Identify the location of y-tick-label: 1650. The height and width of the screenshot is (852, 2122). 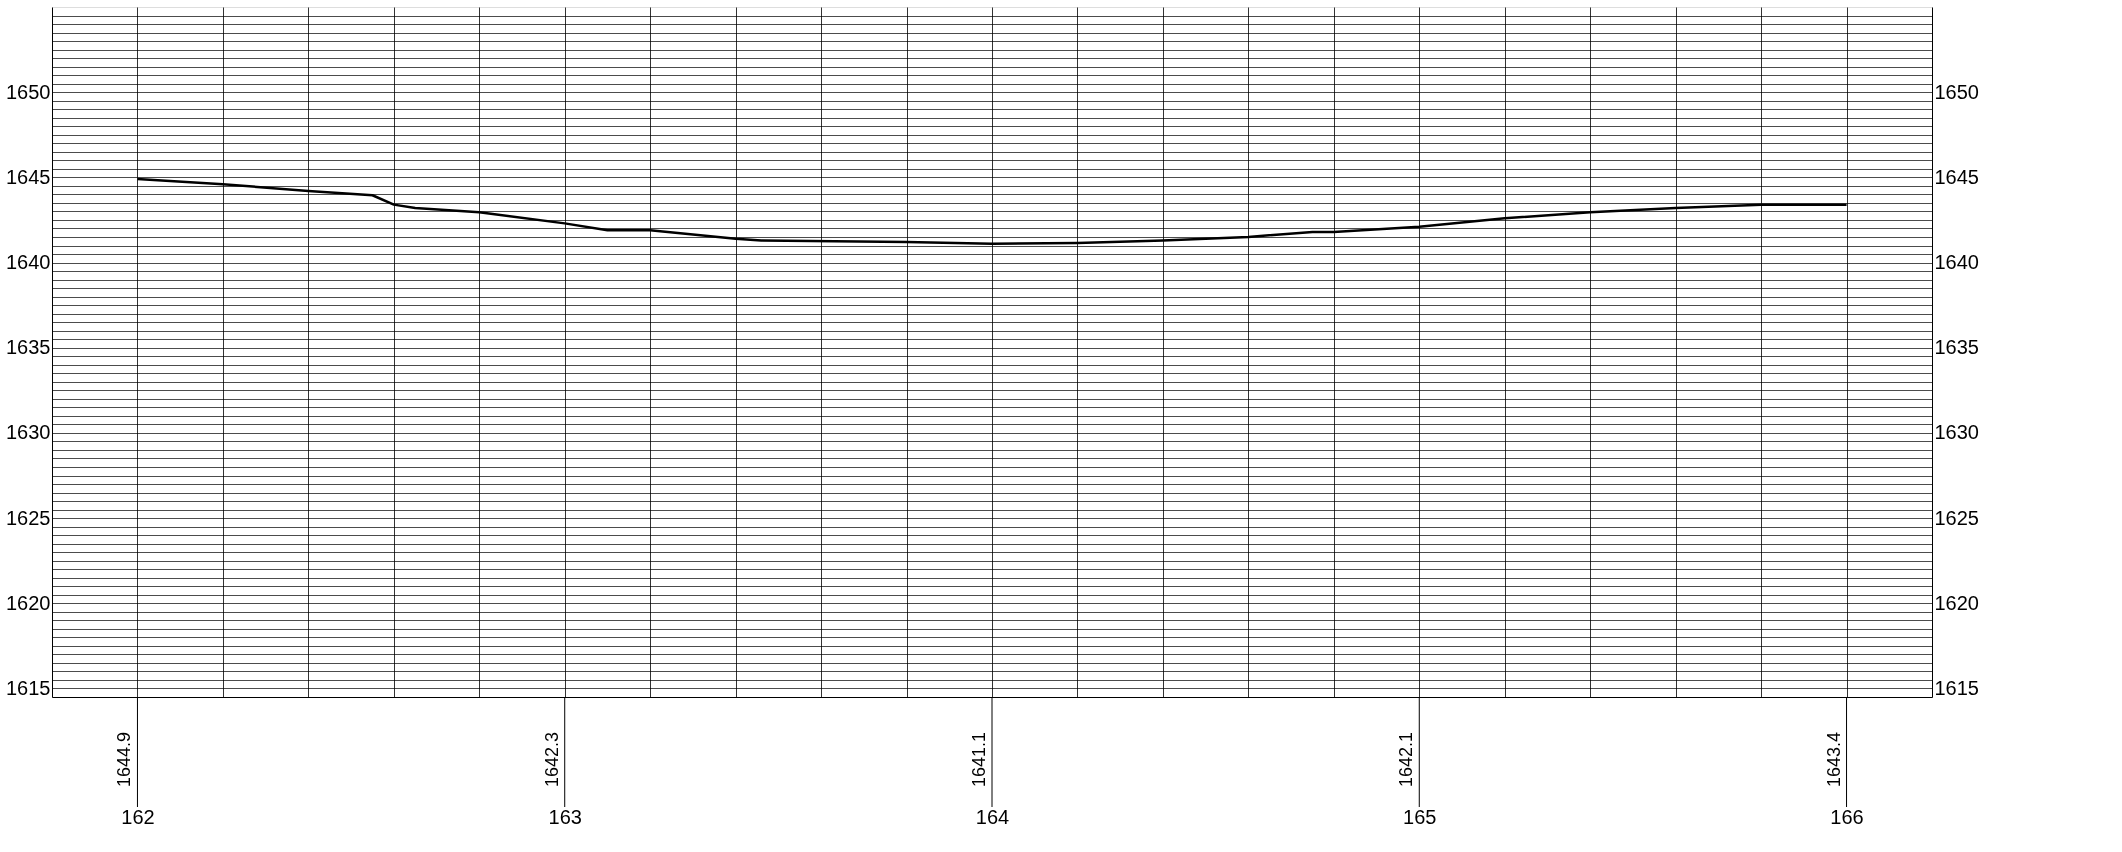
(28, 91).